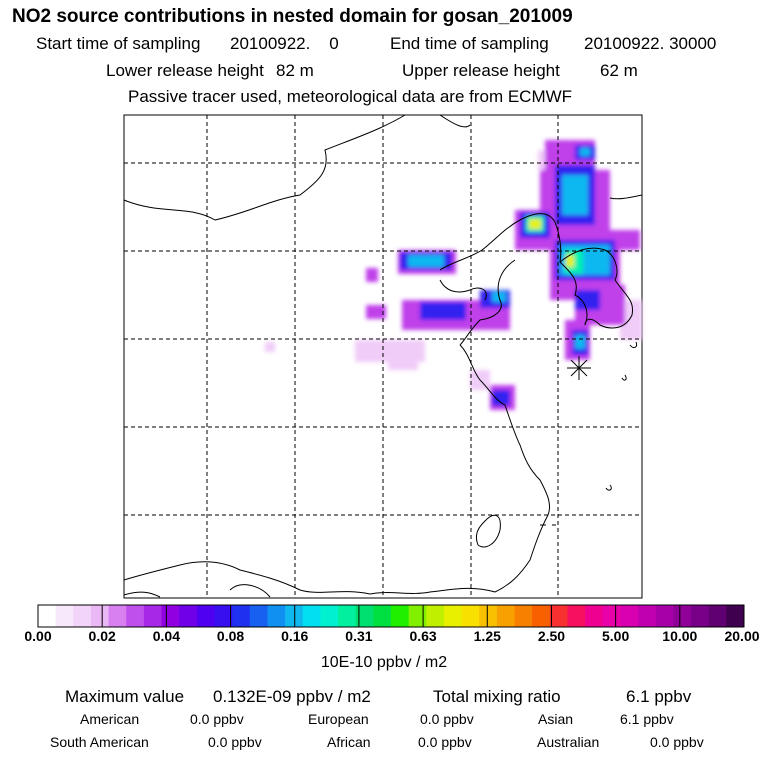 The width and height of the screenshot is (768, 768). I want to click on lower-release-value: 82 m, so click(295, 70).